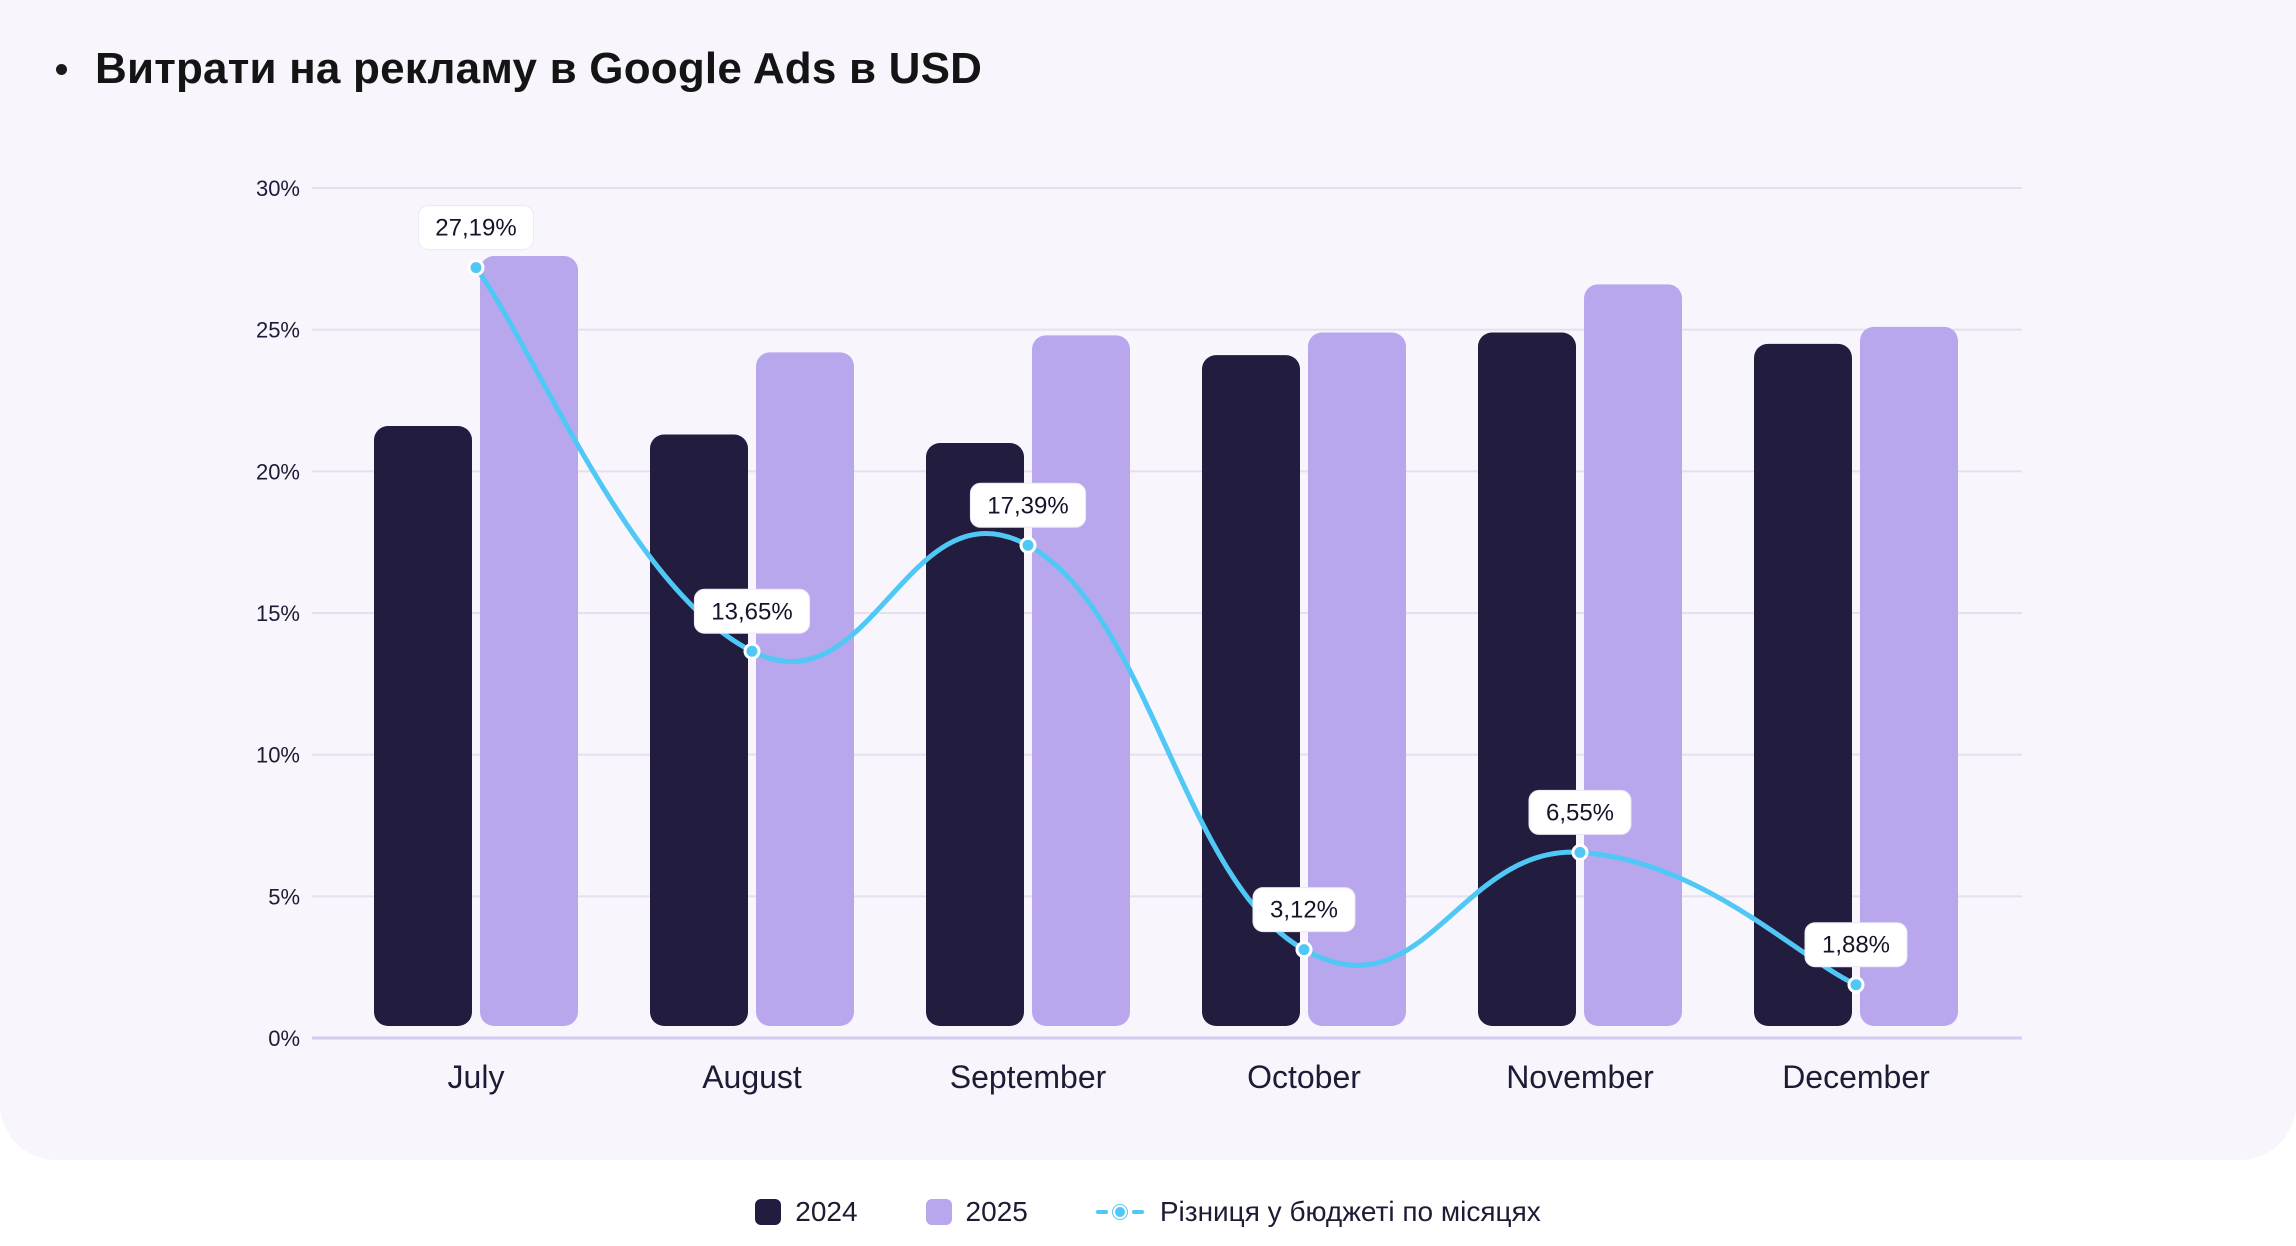 Image resolution: width=2296 pixels, height=1246 pixels. Describe the element at coordinates (1803, 684) in the screenshot. I see `bar-2024-december` at that location.